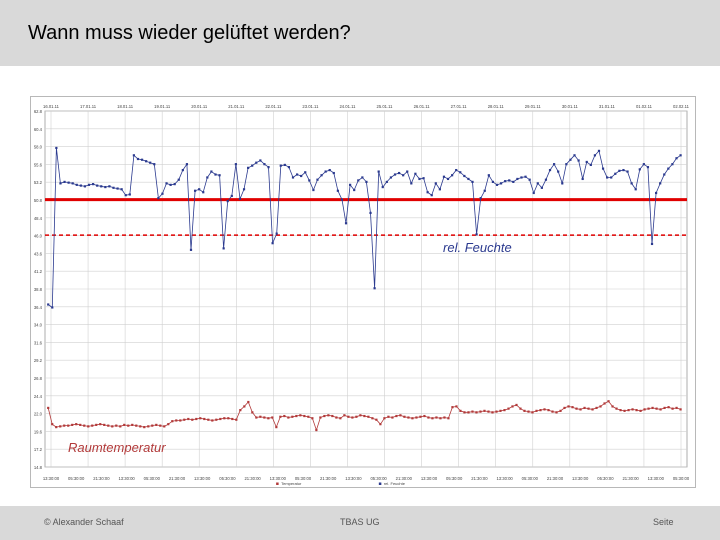 This screenshot has height=540, width=720. Describe the element at coordinates (38, 307) in the screenshot. I see `y-tick-label: 36.4` at that location.